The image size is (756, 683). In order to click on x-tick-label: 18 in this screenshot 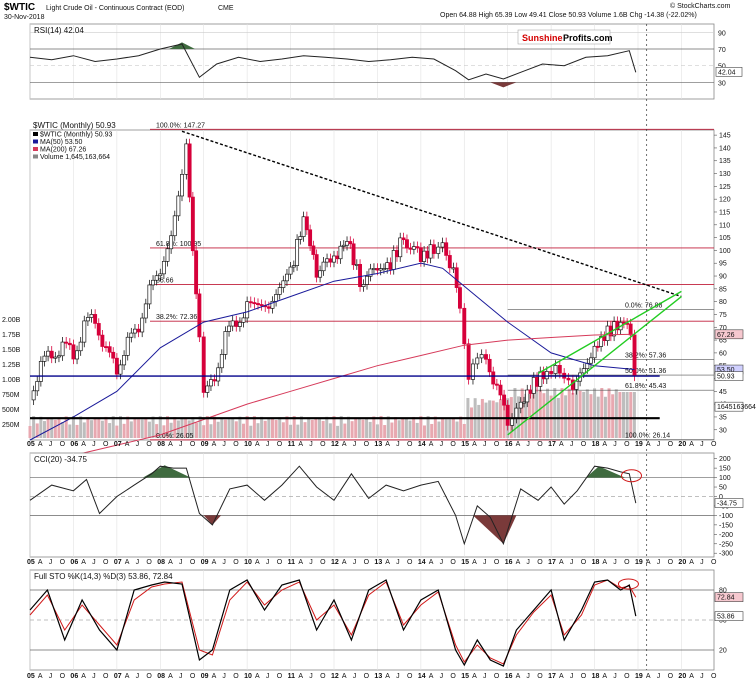, I will do `click(596, 562)`.